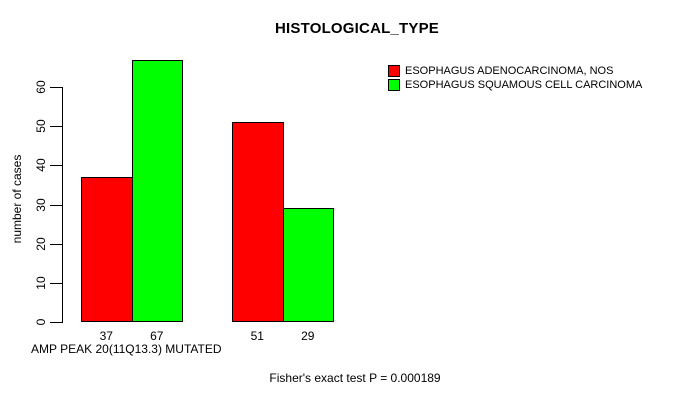  I want to click on bar-value-label: 51, so click(257, 336).